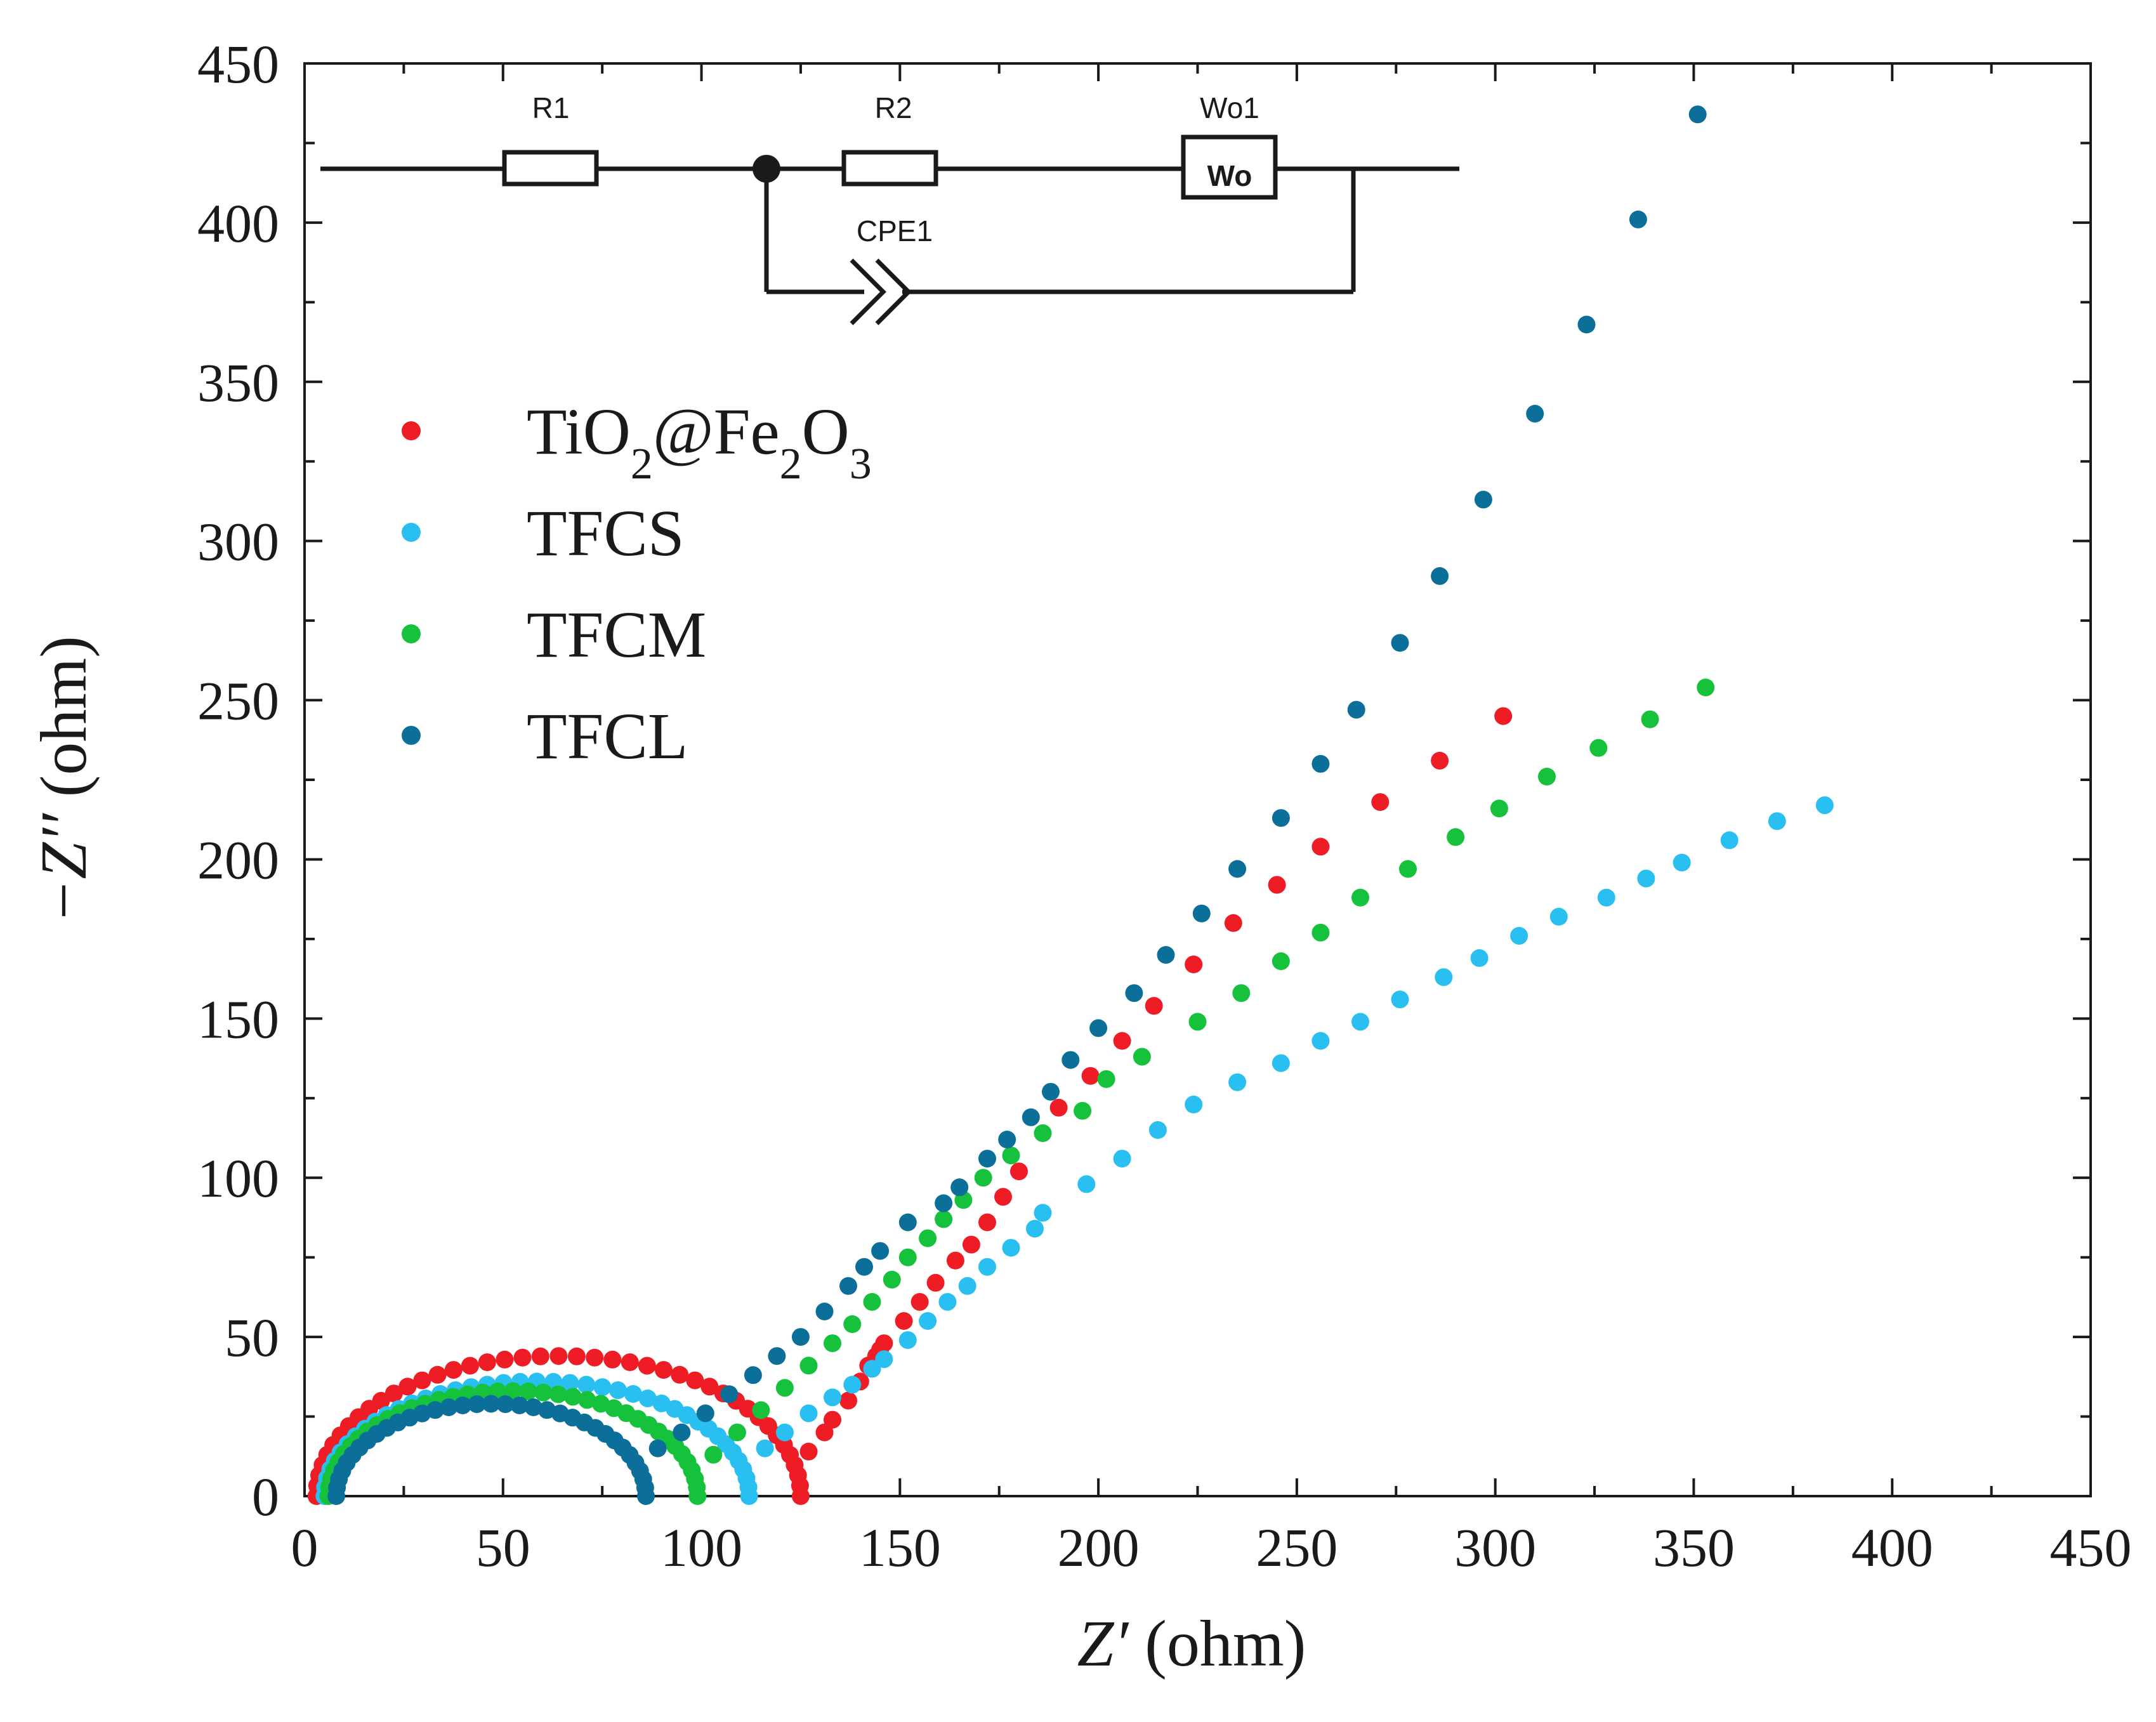 The image size is (2156, 1722). I want to click on x-tick-label: 0, so click(305, 1547).